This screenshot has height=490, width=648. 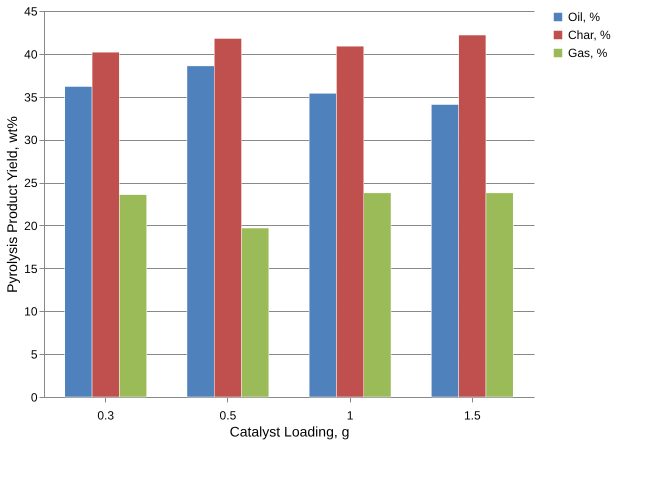 What do you see at coordinates (228, 415) in the screenshot?
I see `x-tick-label: 0.5` at bounding box center [228, 415].